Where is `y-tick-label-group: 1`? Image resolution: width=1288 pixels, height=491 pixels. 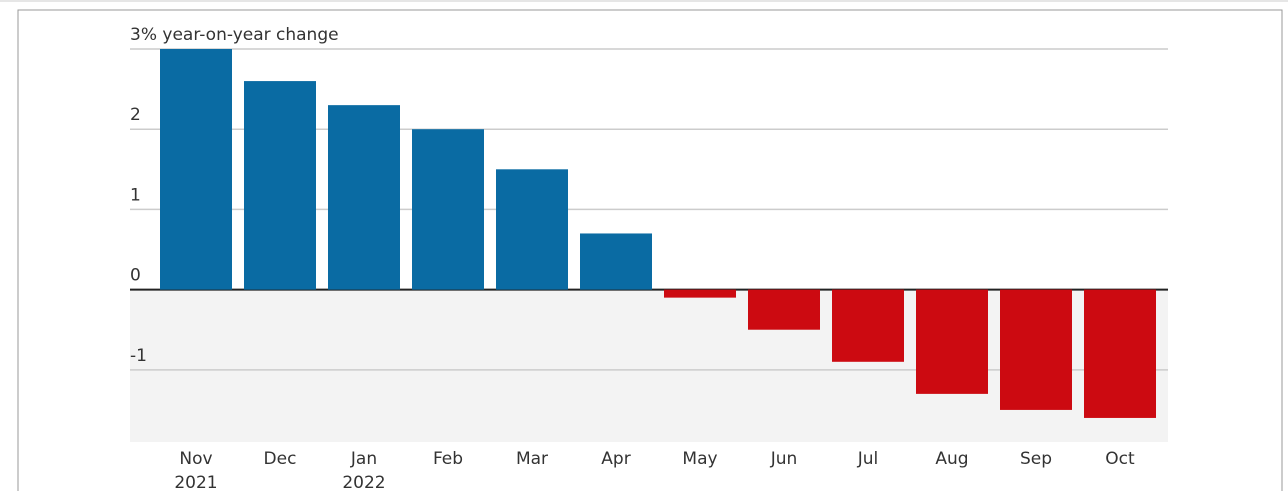 y-tick-label-group: 1 is located at coordinates (135, 195).